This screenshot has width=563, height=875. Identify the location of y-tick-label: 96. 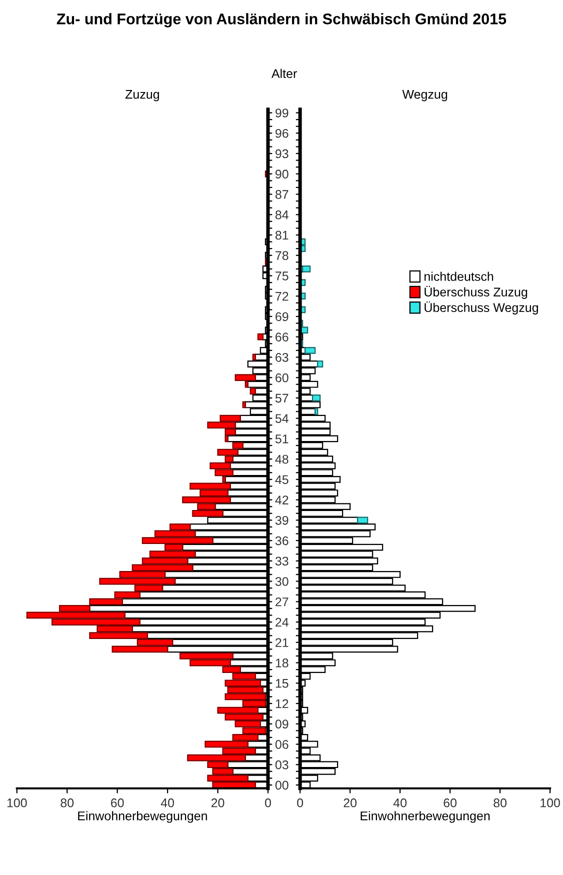
(282, 133).